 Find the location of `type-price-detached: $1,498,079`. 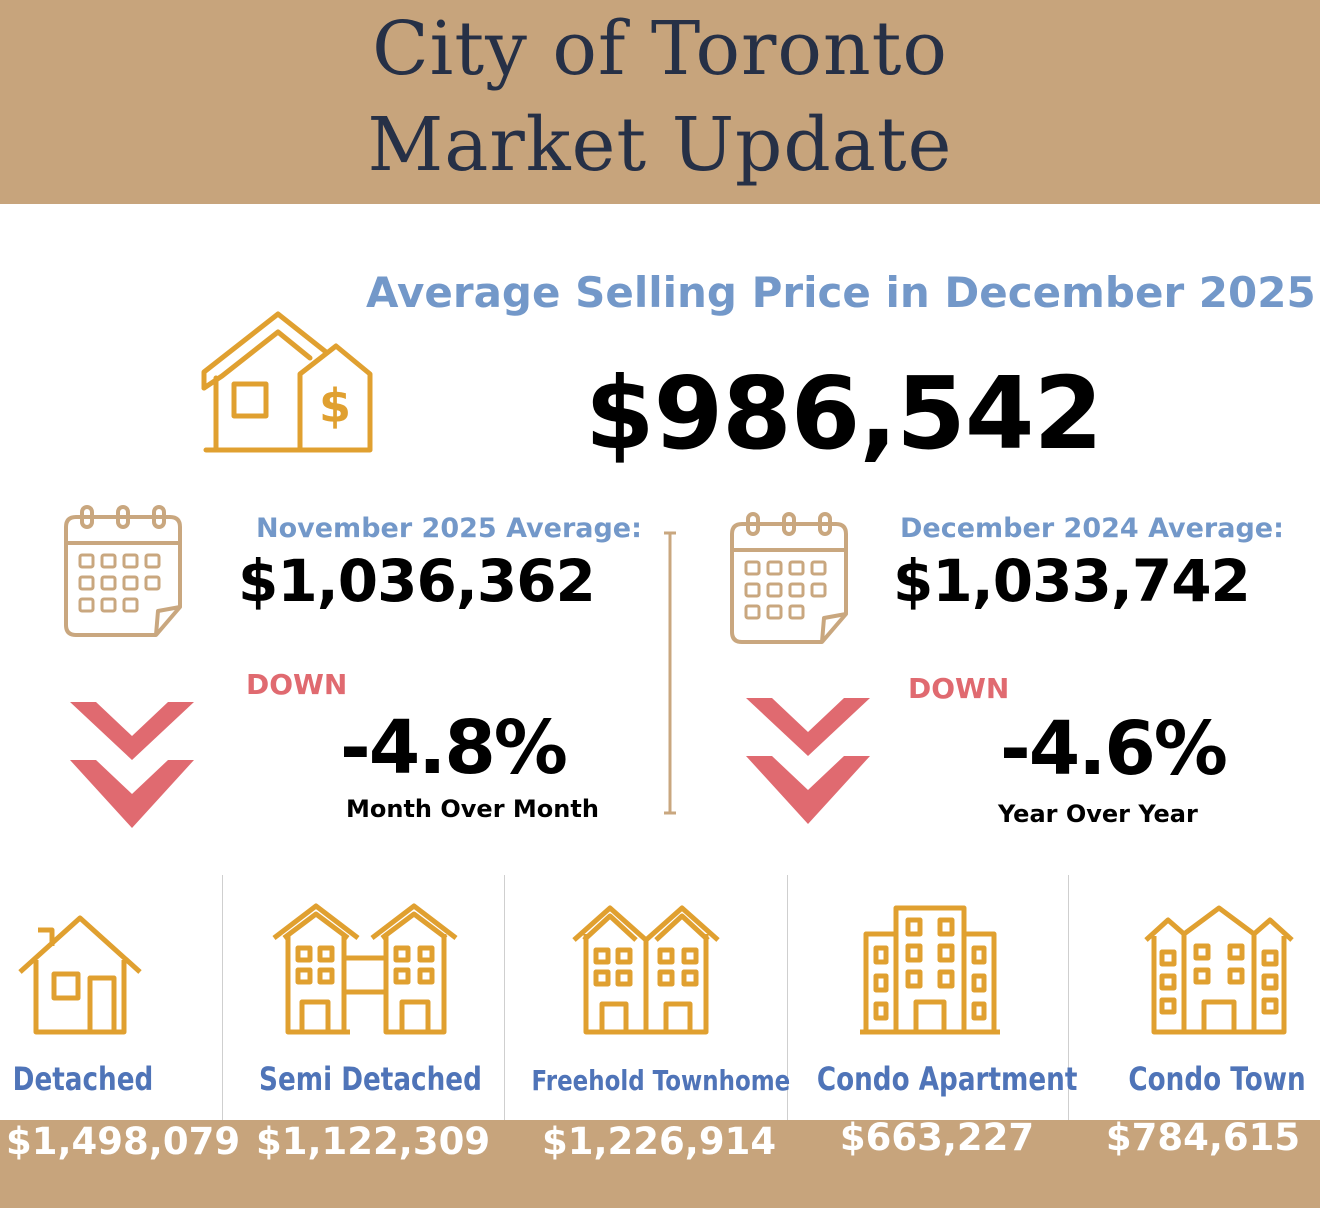

type-price-detached: $1,498,079 is located at coordinates (123, 1141).